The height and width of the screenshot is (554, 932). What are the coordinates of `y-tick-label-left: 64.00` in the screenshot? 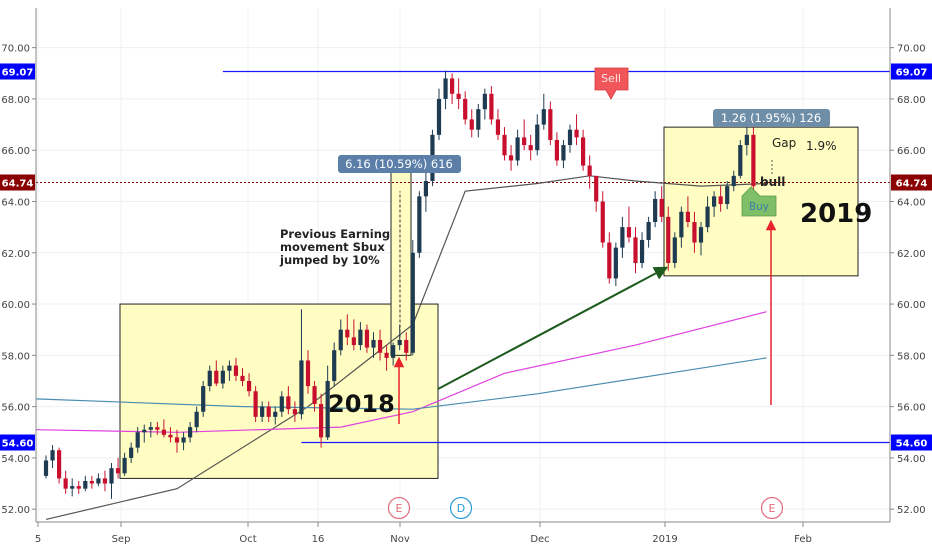 It's located at (15, 202).